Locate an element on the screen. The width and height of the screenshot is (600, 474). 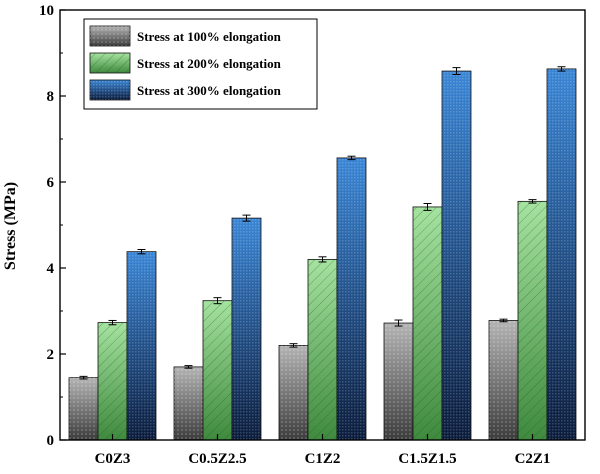
bar-c0z3-series-3-texture is located at coordinates (141, 345).